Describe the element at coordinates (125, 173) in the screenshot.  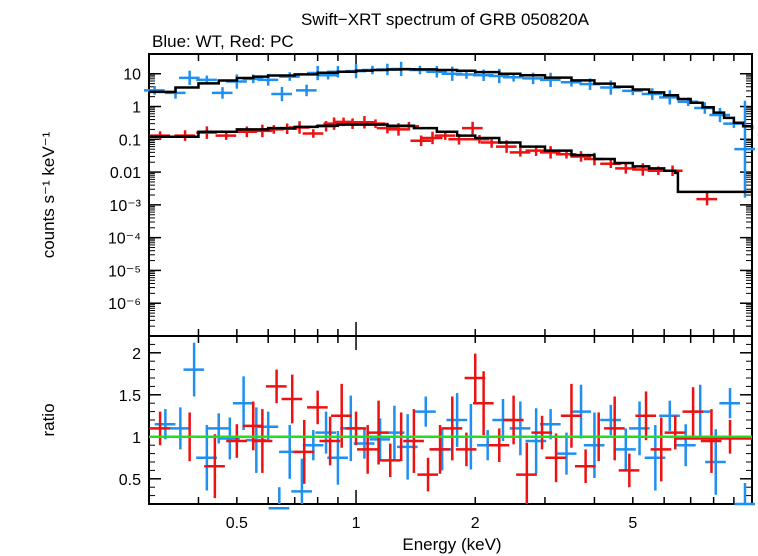
I see `y-tick-label: 0.01` at that location.